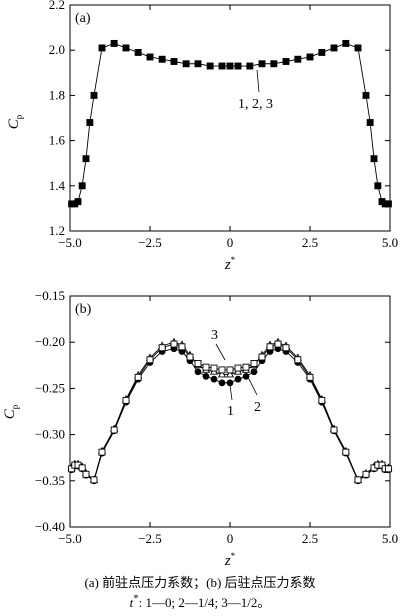 This screenshot has width=400, height=616. What do you see at coordinates (214, 335) in the screenshot?
I see `annotation-3: 3` at bounding box center [214, 335].